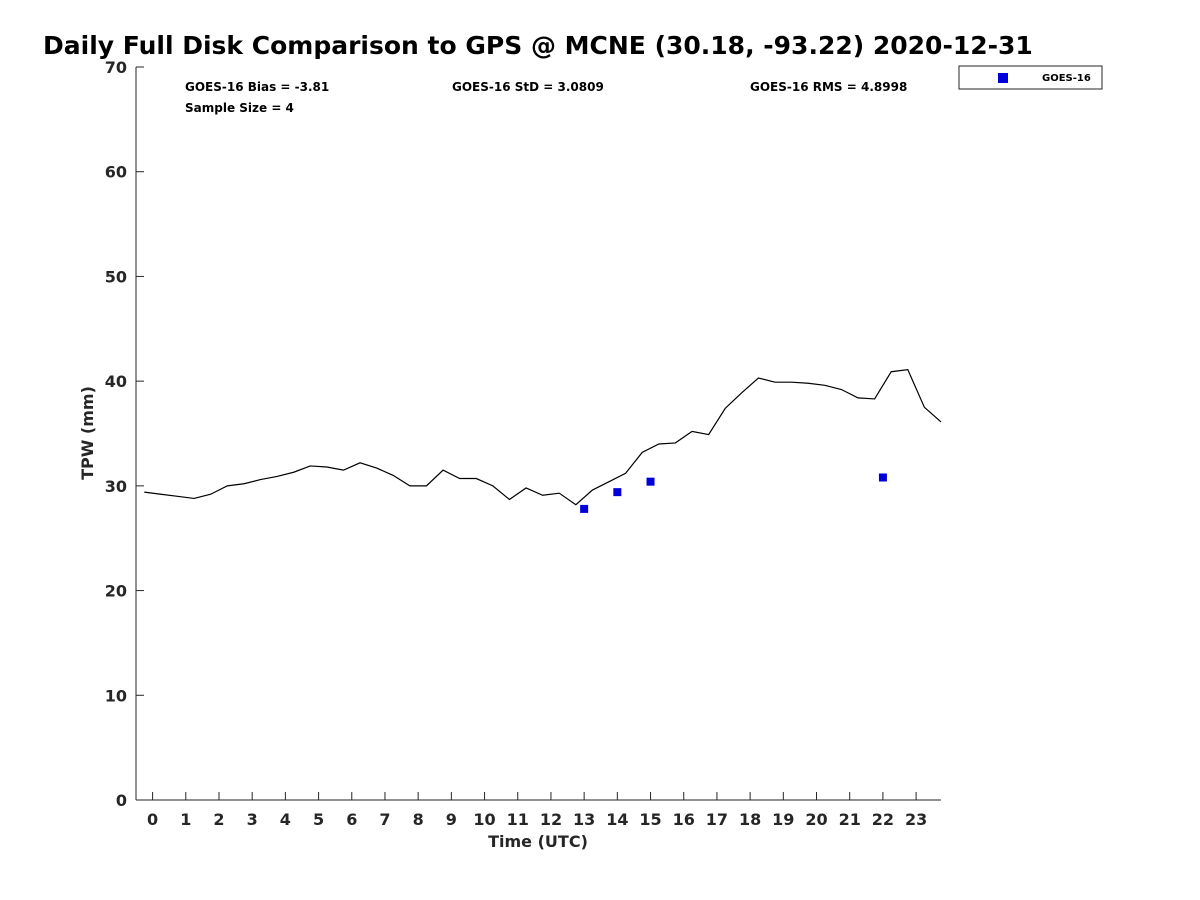 The width and height of the screenshot is (1200, 900). What do you see at coordinates (239, 108) in the screenshot?
I see `sample-size-stat: Sample Size = 4` at bounding box center [239, 108].